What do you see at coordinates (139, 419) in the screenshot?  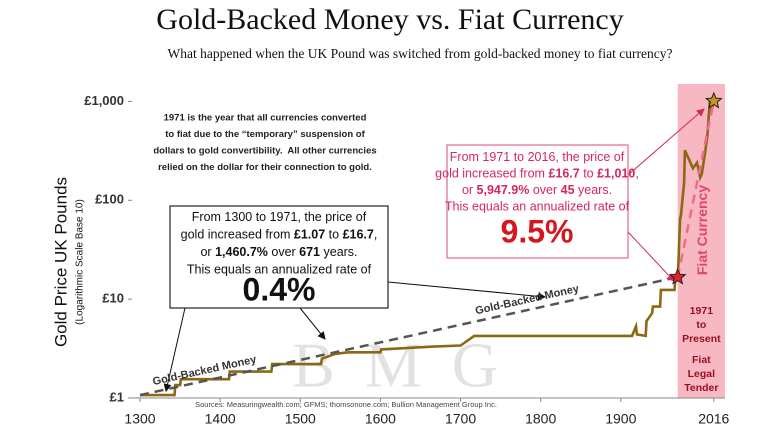 I see `x-tick-label: 1300` at bounding box center [139, 419].